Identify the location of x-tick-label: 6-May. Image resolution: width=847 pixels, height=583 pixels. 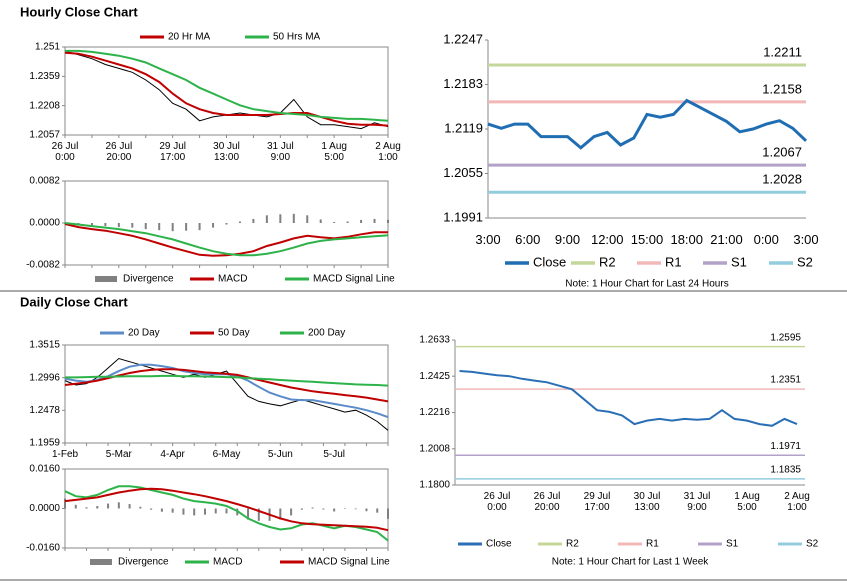
(226, 454).